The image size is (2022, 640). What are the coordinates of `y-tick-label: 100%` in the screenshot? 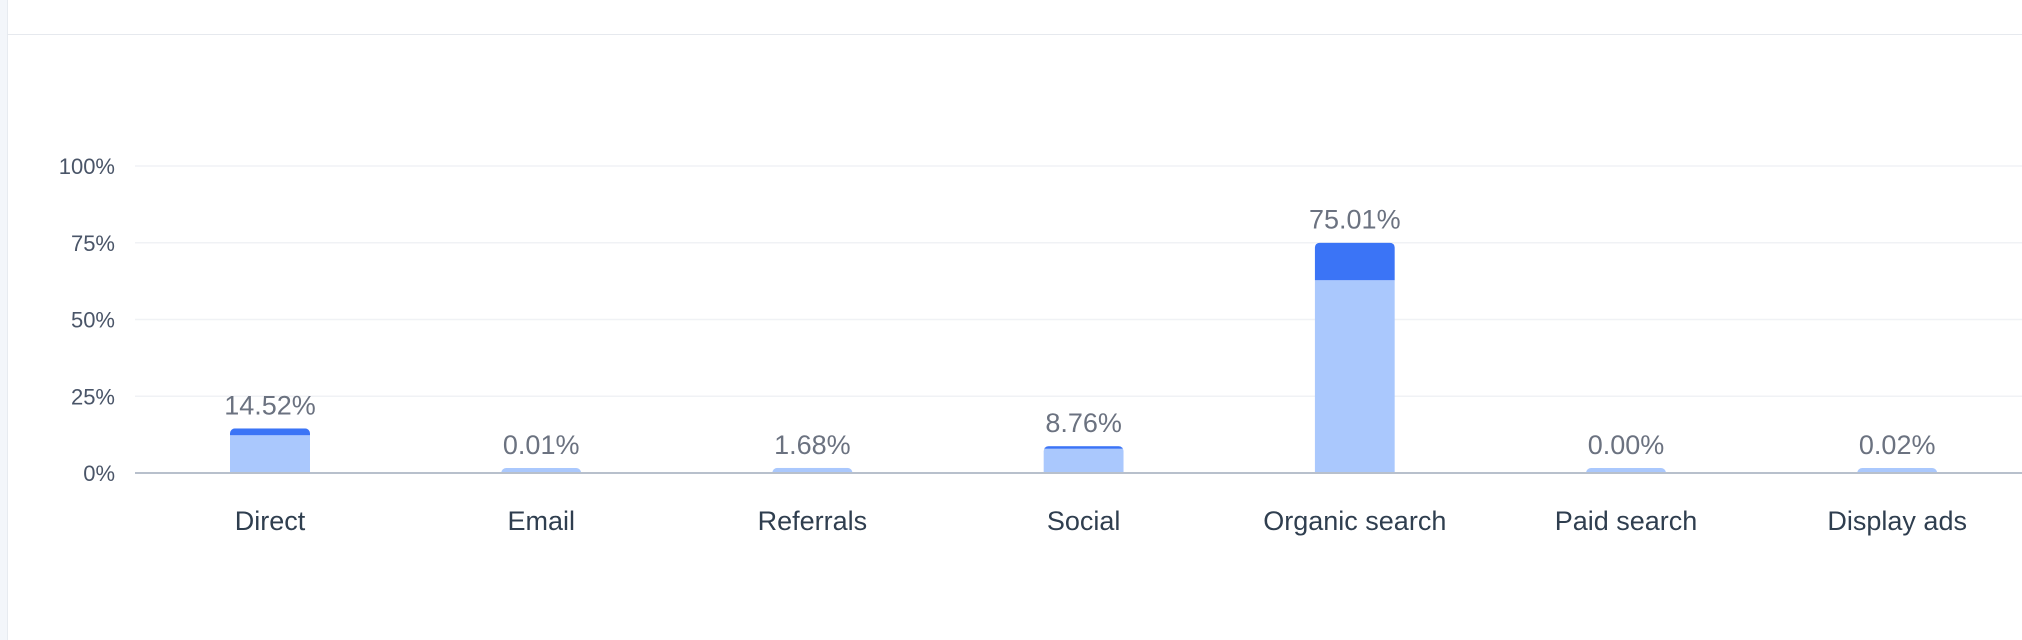 It's located at (87, 166).